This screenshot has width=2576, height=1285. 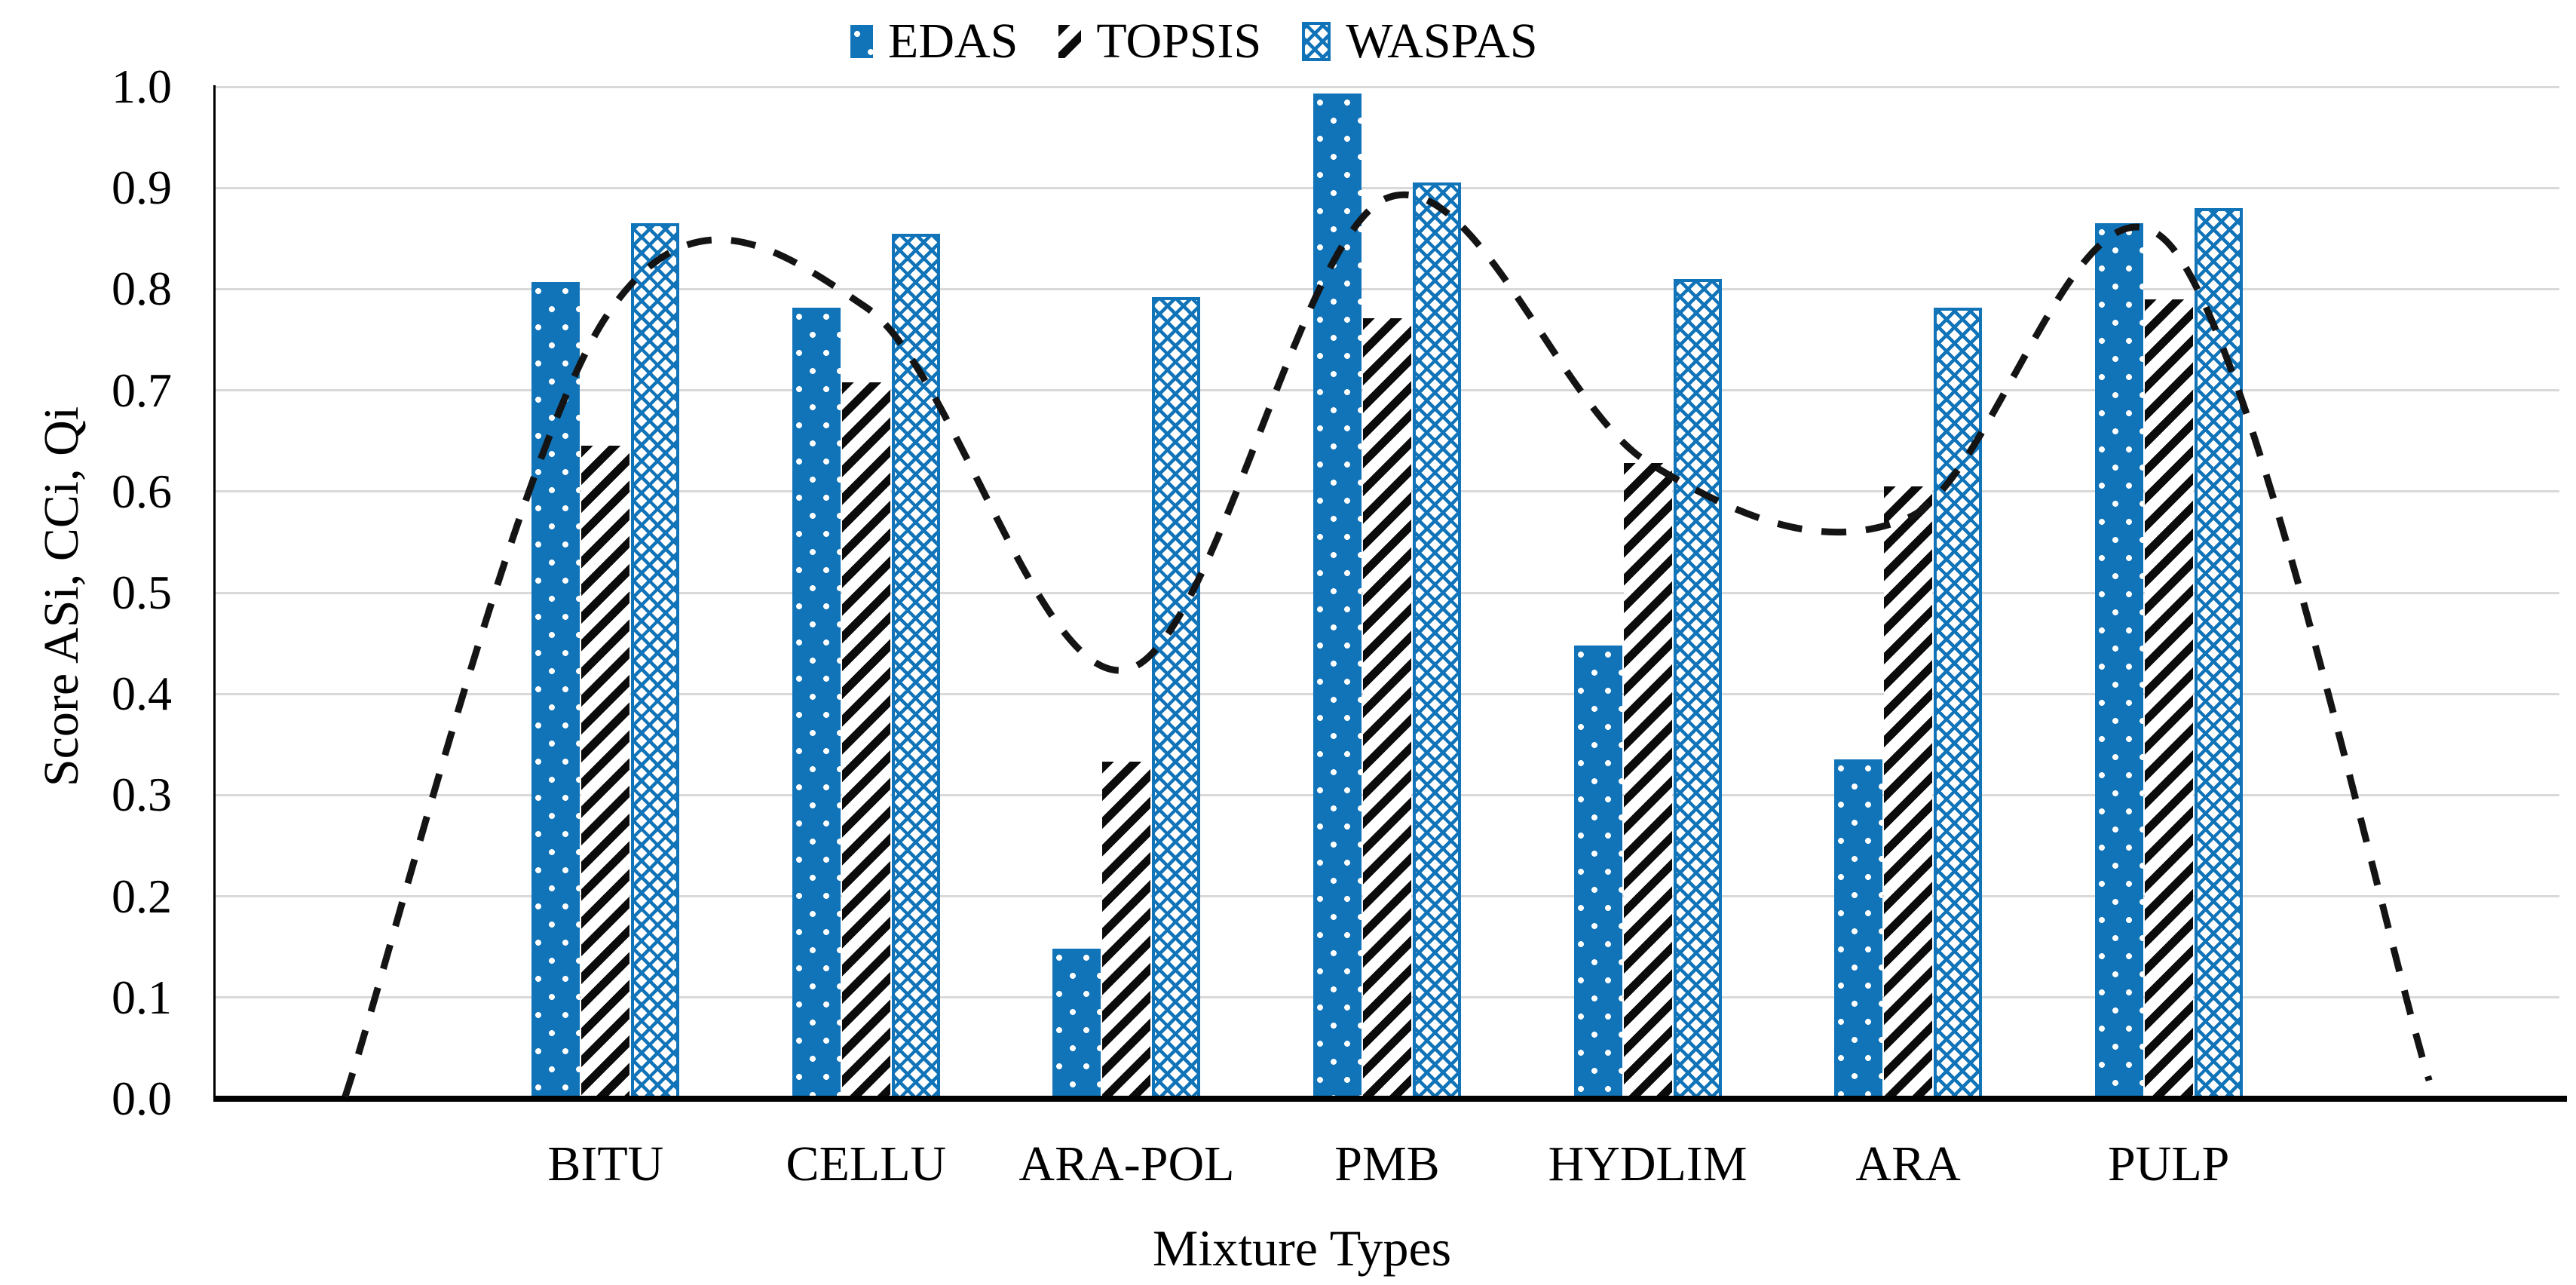 I want to click on category-label-hydlim: HYDLIM, so click(x=1647, y=1163).